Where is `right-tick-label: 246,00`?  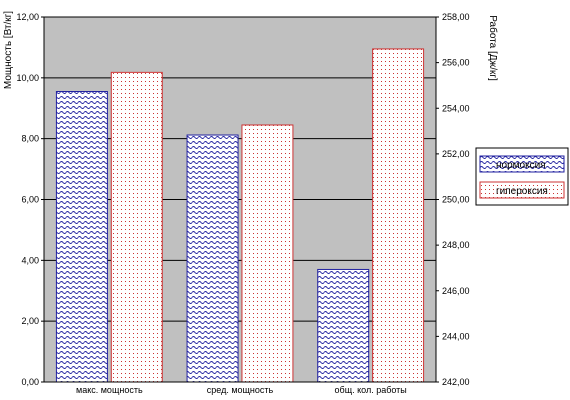 right-tick-label: 246,00 is located at coordinates (456, 291).